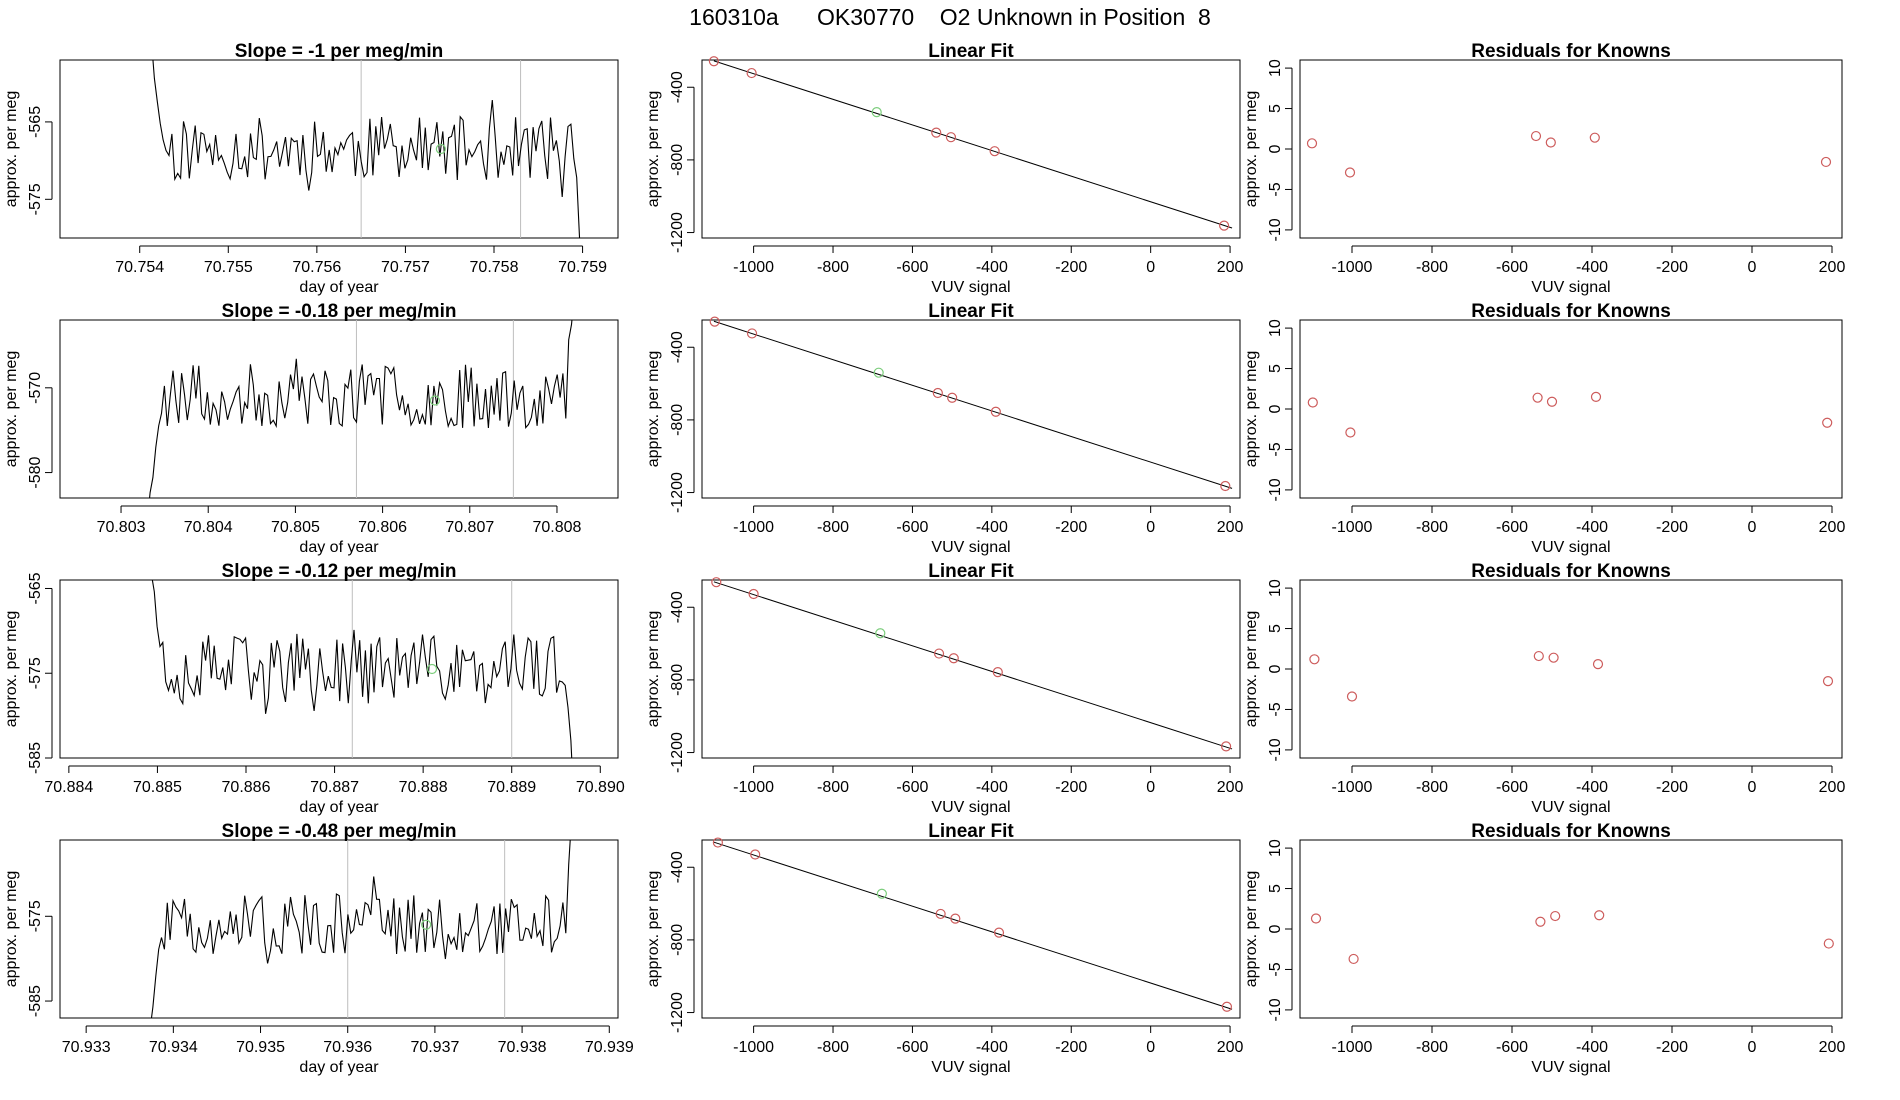  Describe the element at coordinates (157, 787) in the screenshot. I see `x-tick-label: 70.885` at that location.